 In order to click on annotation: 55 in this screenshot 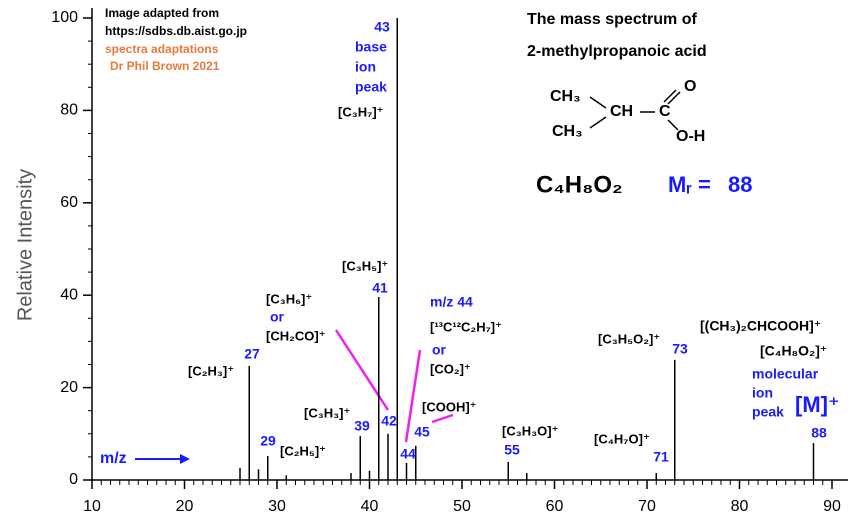, I will do `click(512, 450)`.